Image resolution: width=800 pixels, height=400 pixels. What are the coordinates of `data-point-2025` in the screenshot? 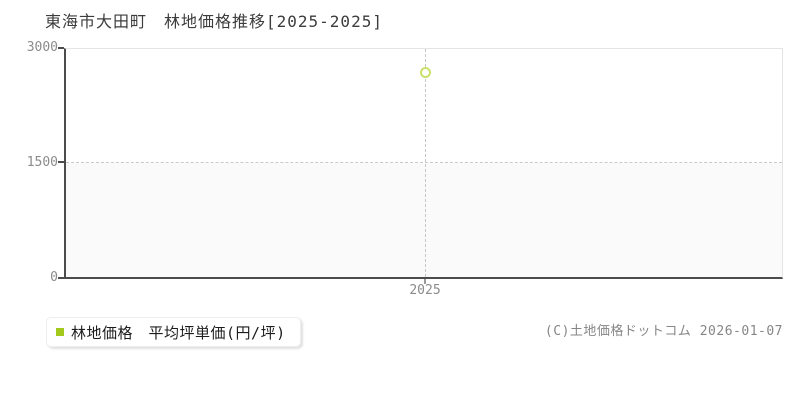 It's located at (425, 72).